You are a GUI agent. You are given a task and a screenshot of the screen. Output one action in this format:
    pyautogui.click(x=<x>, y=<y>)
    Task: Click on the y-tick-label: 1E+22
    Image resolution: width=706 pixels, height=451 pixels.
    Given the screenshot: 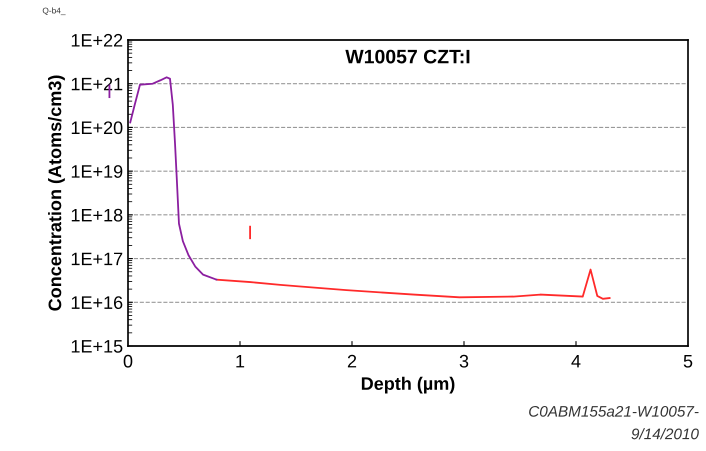 What is the action you would take?
    pyautogui.click(x=97, y=40)
    